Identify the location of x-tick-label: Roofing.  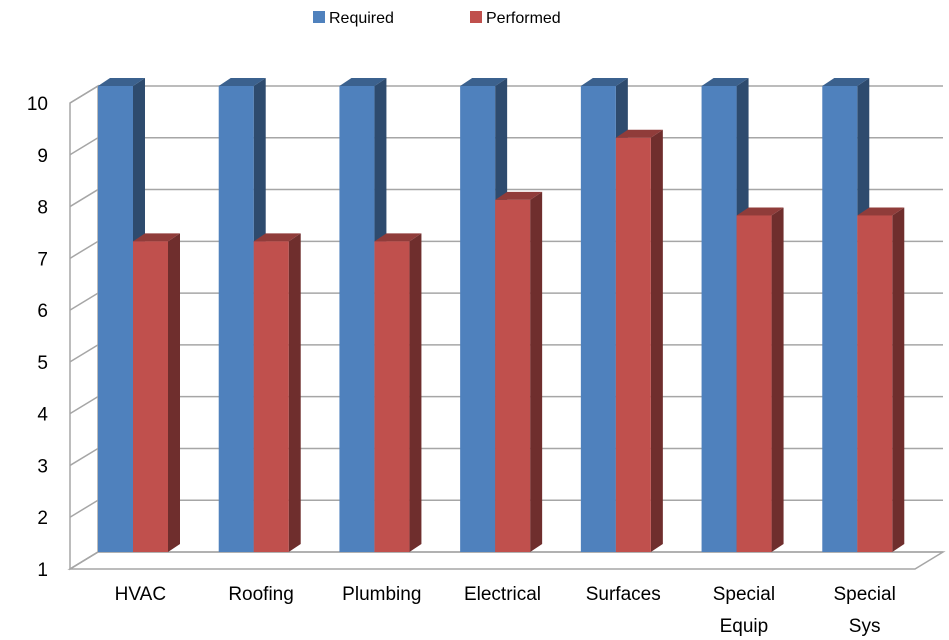
(261, 594).